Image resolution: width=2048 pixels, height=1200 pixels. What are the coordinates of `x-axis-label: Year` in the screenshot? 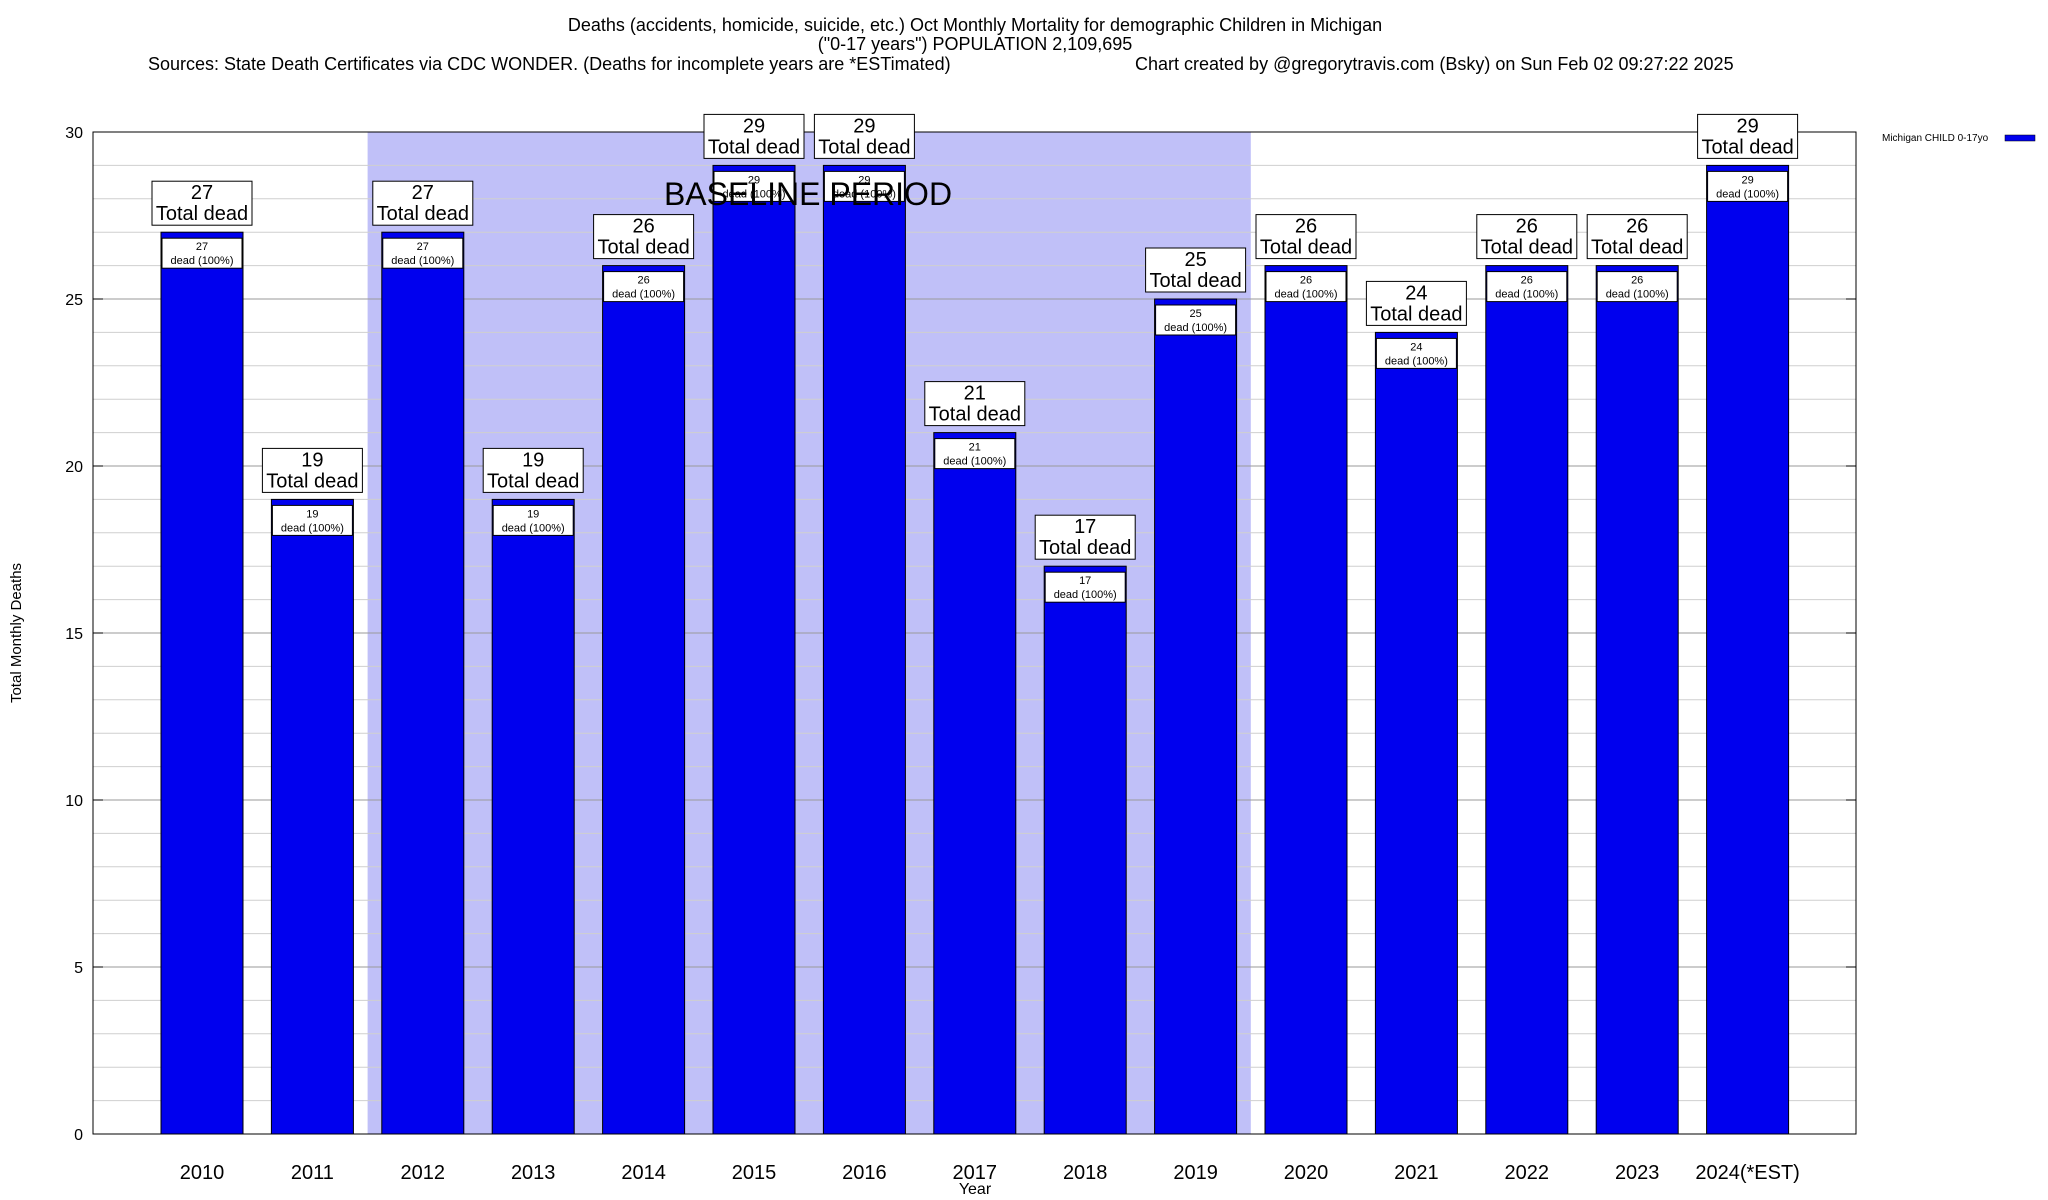 It's located at (975, 1189).